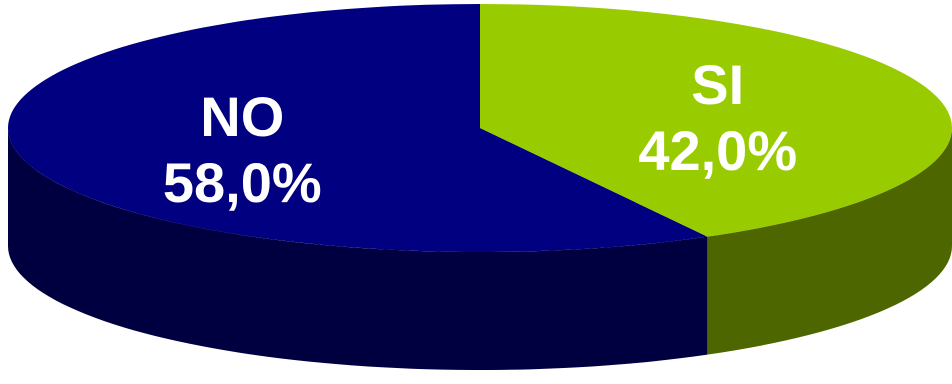 The height and width of the screenshot is (384, 952). What do you see at coordinates (242, 116) in the screenshot?
I see `slice-label-no: NO` at bounding box center [242, 116].